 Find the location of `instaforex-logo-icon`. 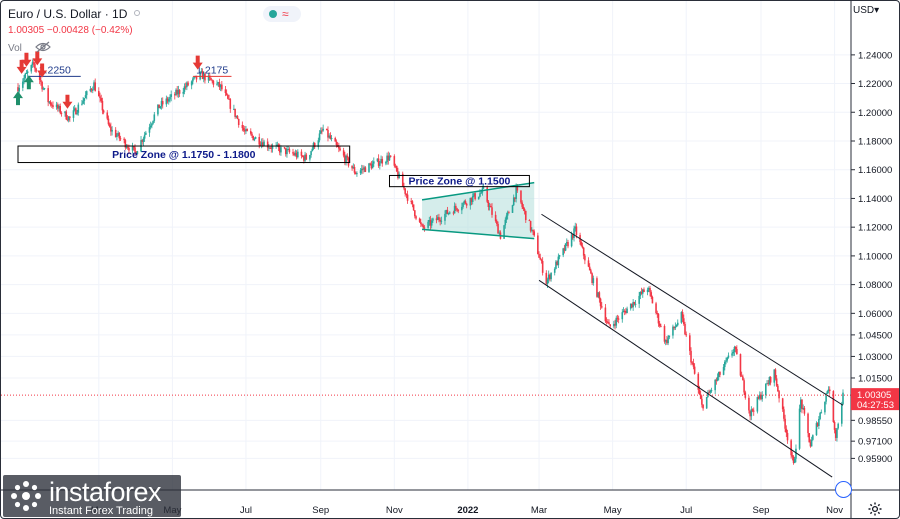

instaforex-logo-icon is located at coordinates (26, 496).